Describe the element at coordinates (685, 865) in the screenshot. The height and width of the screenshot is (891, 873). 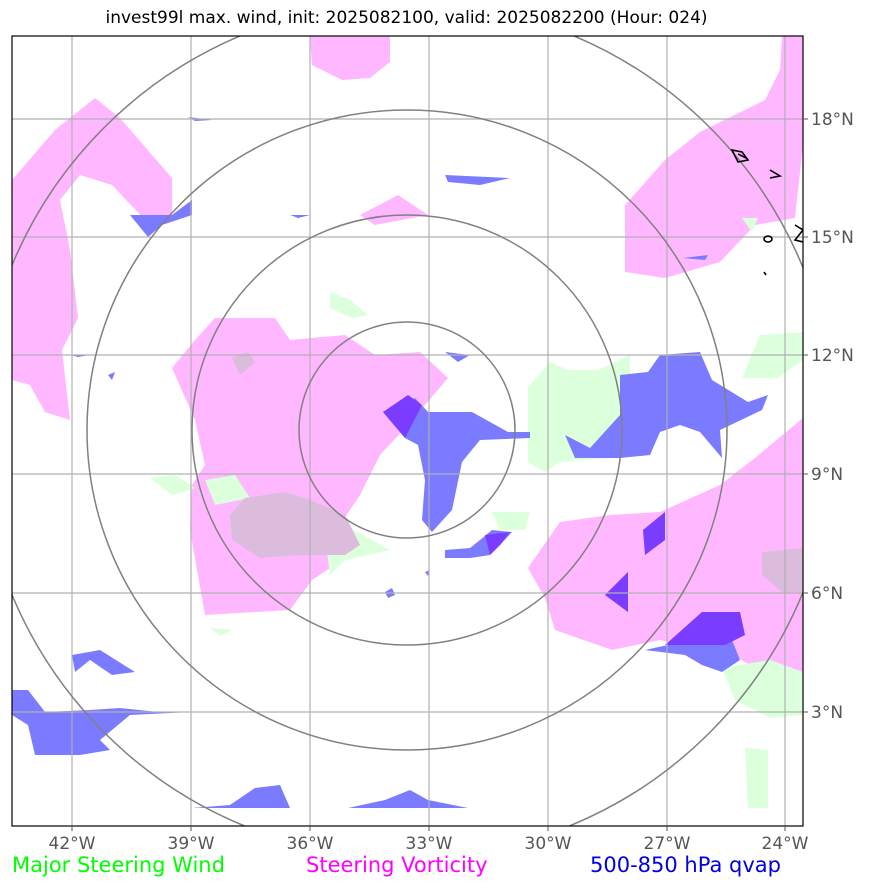
I see `legend-qvap: 500-850 hPa qvap` at that location.